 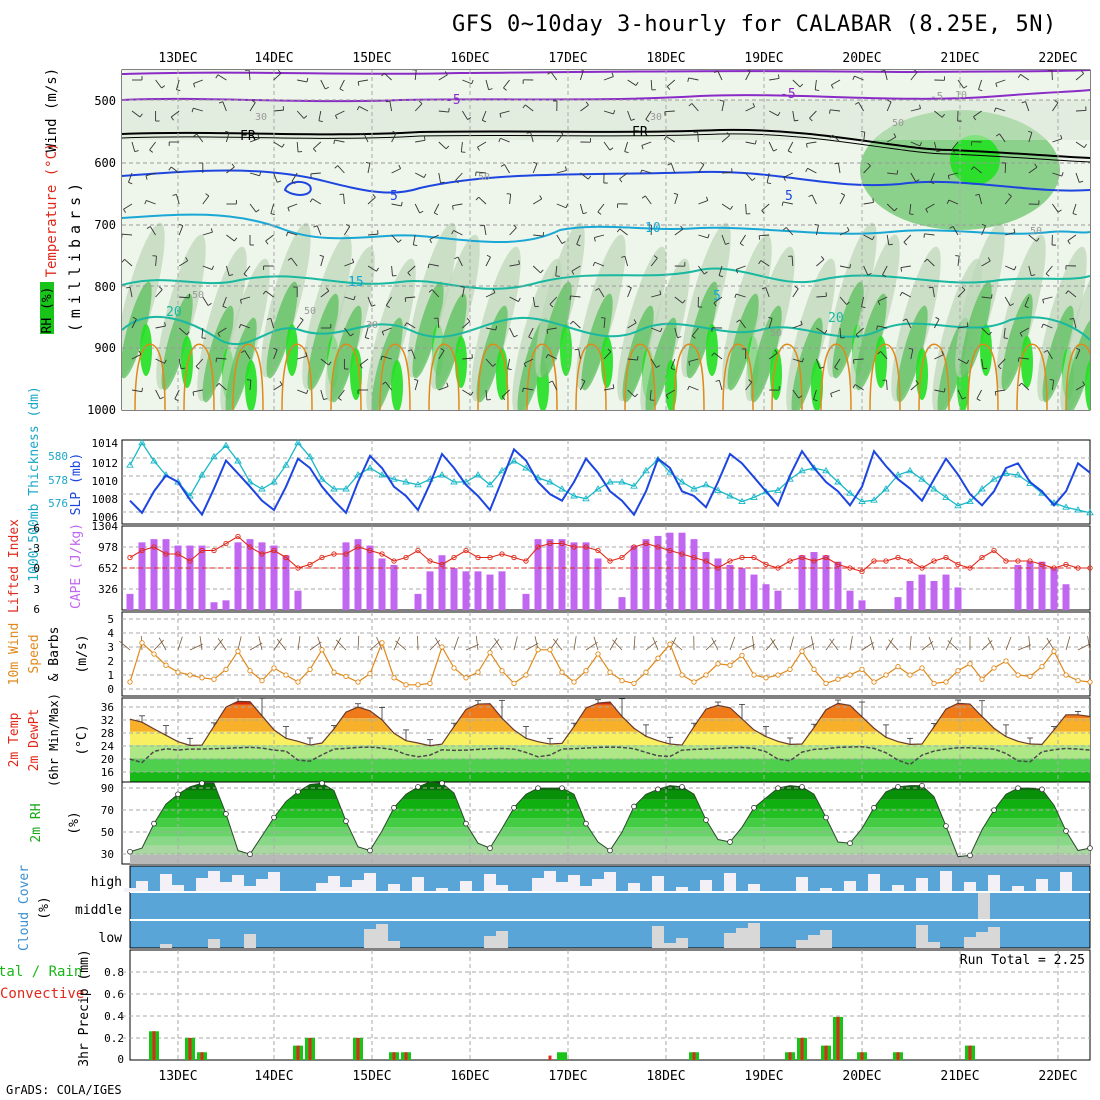 I want to click on temp-line, so click(x=610, y=723).